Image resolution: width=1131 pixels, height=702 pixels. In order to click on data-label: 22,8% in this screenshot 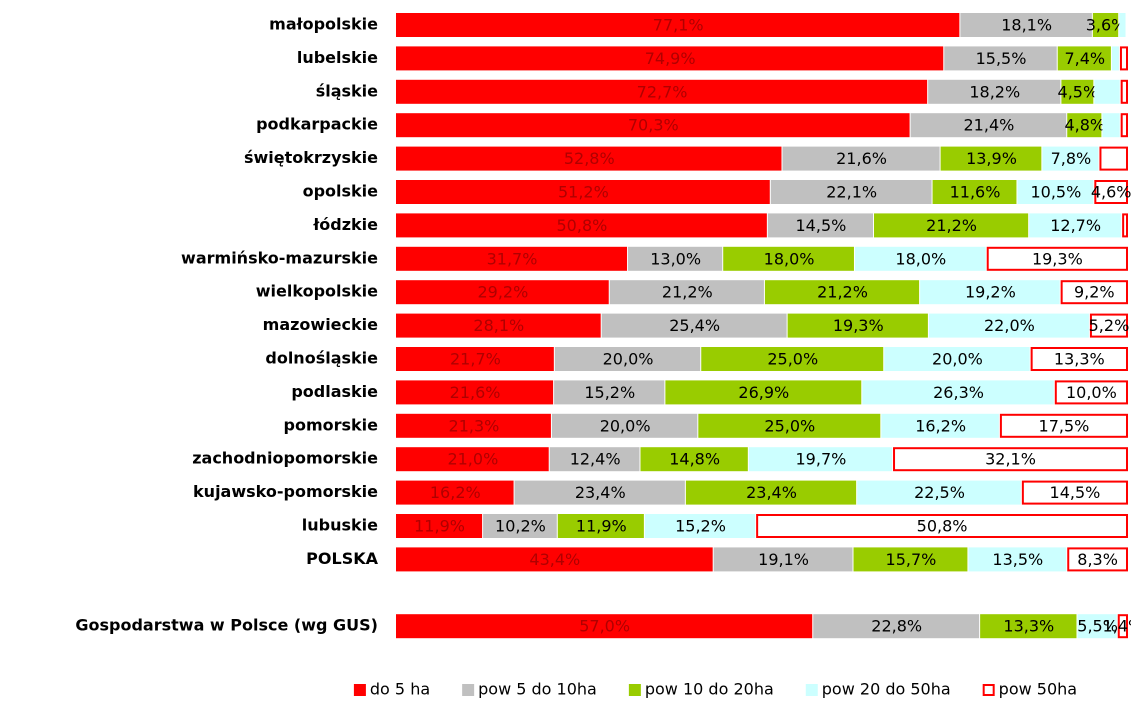, I will do `click(896, 626)`.